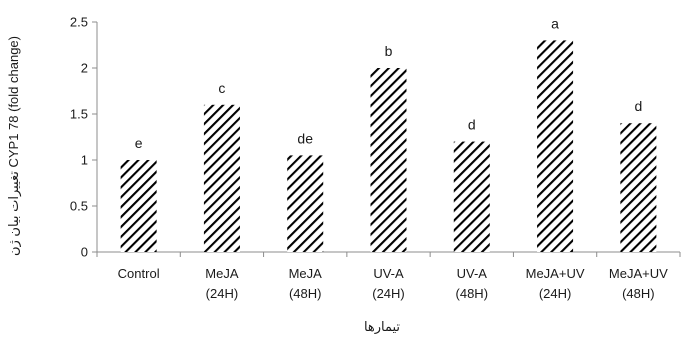  I want to click on y-tick-label: 2, so click(84, 68).